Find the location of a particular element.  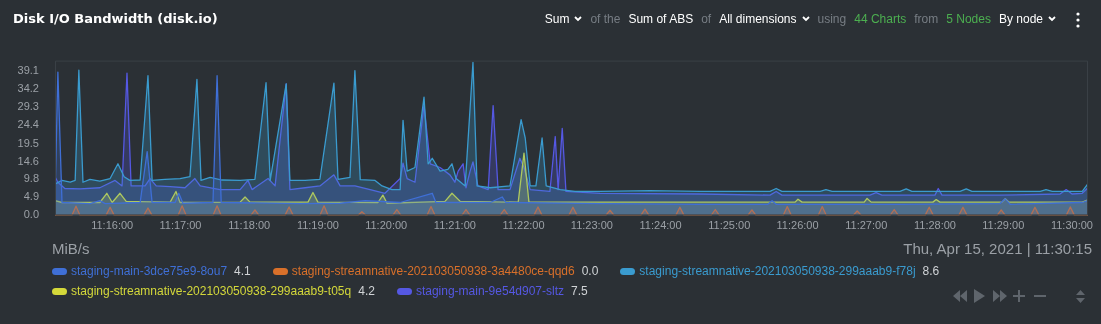

x-tick-label: 11:26:00 is located at coordinates (797, 225).